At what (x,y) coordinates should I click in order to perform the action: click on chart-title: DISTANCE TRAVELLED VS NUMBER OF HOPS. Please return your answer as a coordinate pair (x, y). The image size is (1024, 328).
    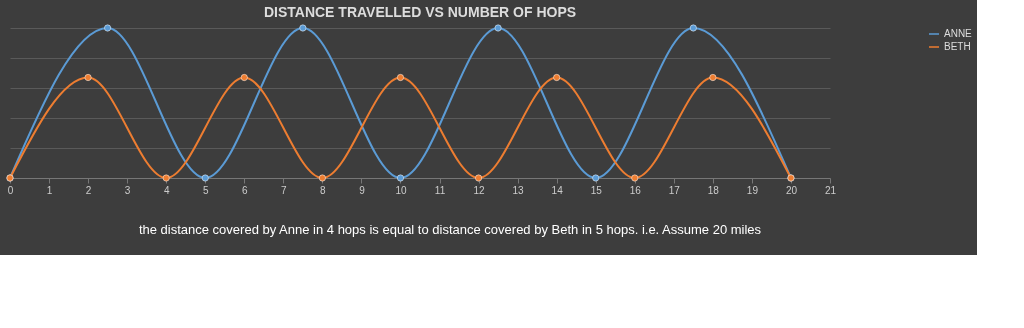
    Looking at the image, I should click on (420, 11).